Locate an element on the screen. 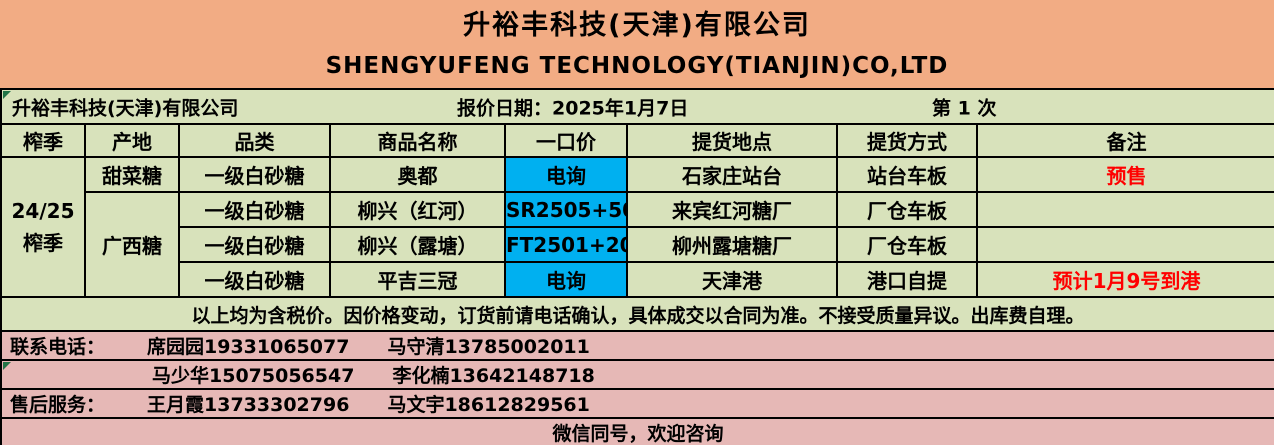 This screenshot has height=445, width=1274. product-cell: 柳兴（露塘） is located at coordinates (417, 244).